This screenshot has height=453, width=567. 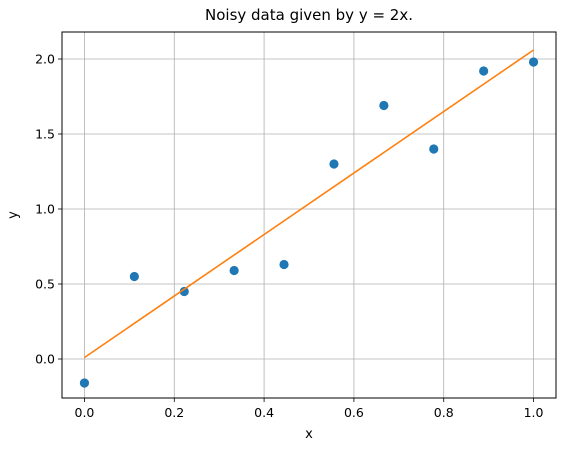 I want to click on y-tick-label: 1.5, so click(x=45, y=134).